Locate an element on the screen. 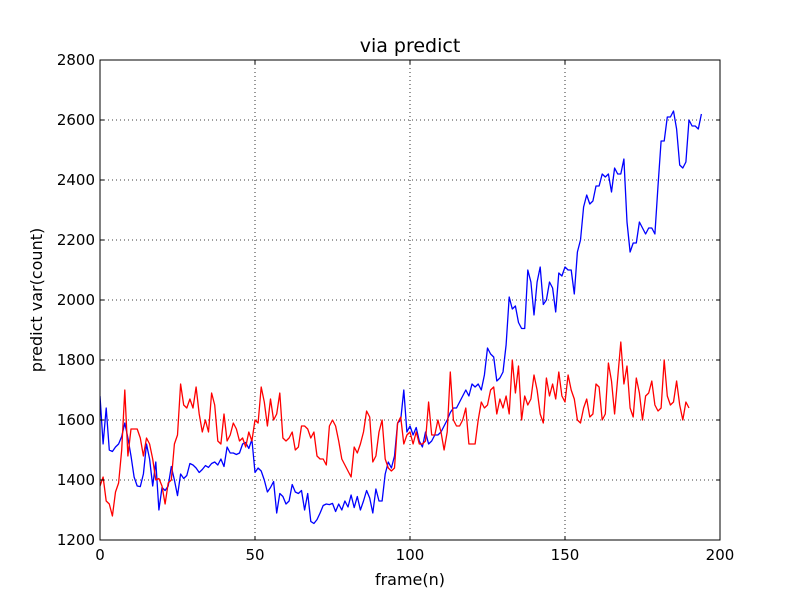 This screenshot has width=800, height=600. y-tick-label: 2800 is located at coordinates (76, 60).